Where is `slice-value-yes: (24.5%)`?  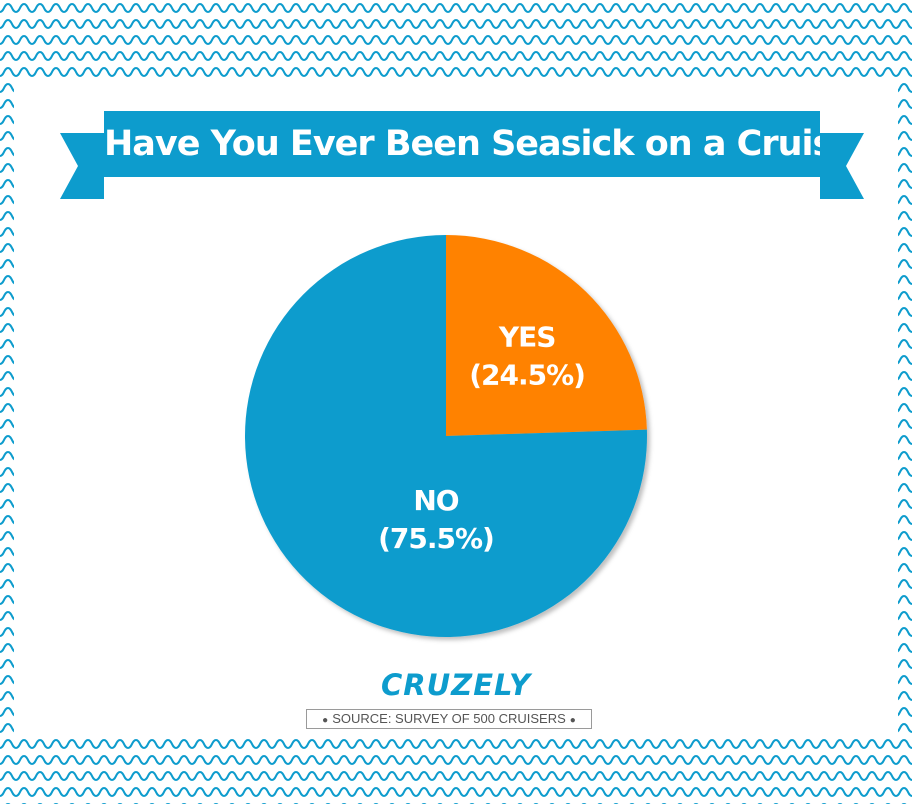
slice-value-yes: (24.5%) is located at coordinates (527, 374).